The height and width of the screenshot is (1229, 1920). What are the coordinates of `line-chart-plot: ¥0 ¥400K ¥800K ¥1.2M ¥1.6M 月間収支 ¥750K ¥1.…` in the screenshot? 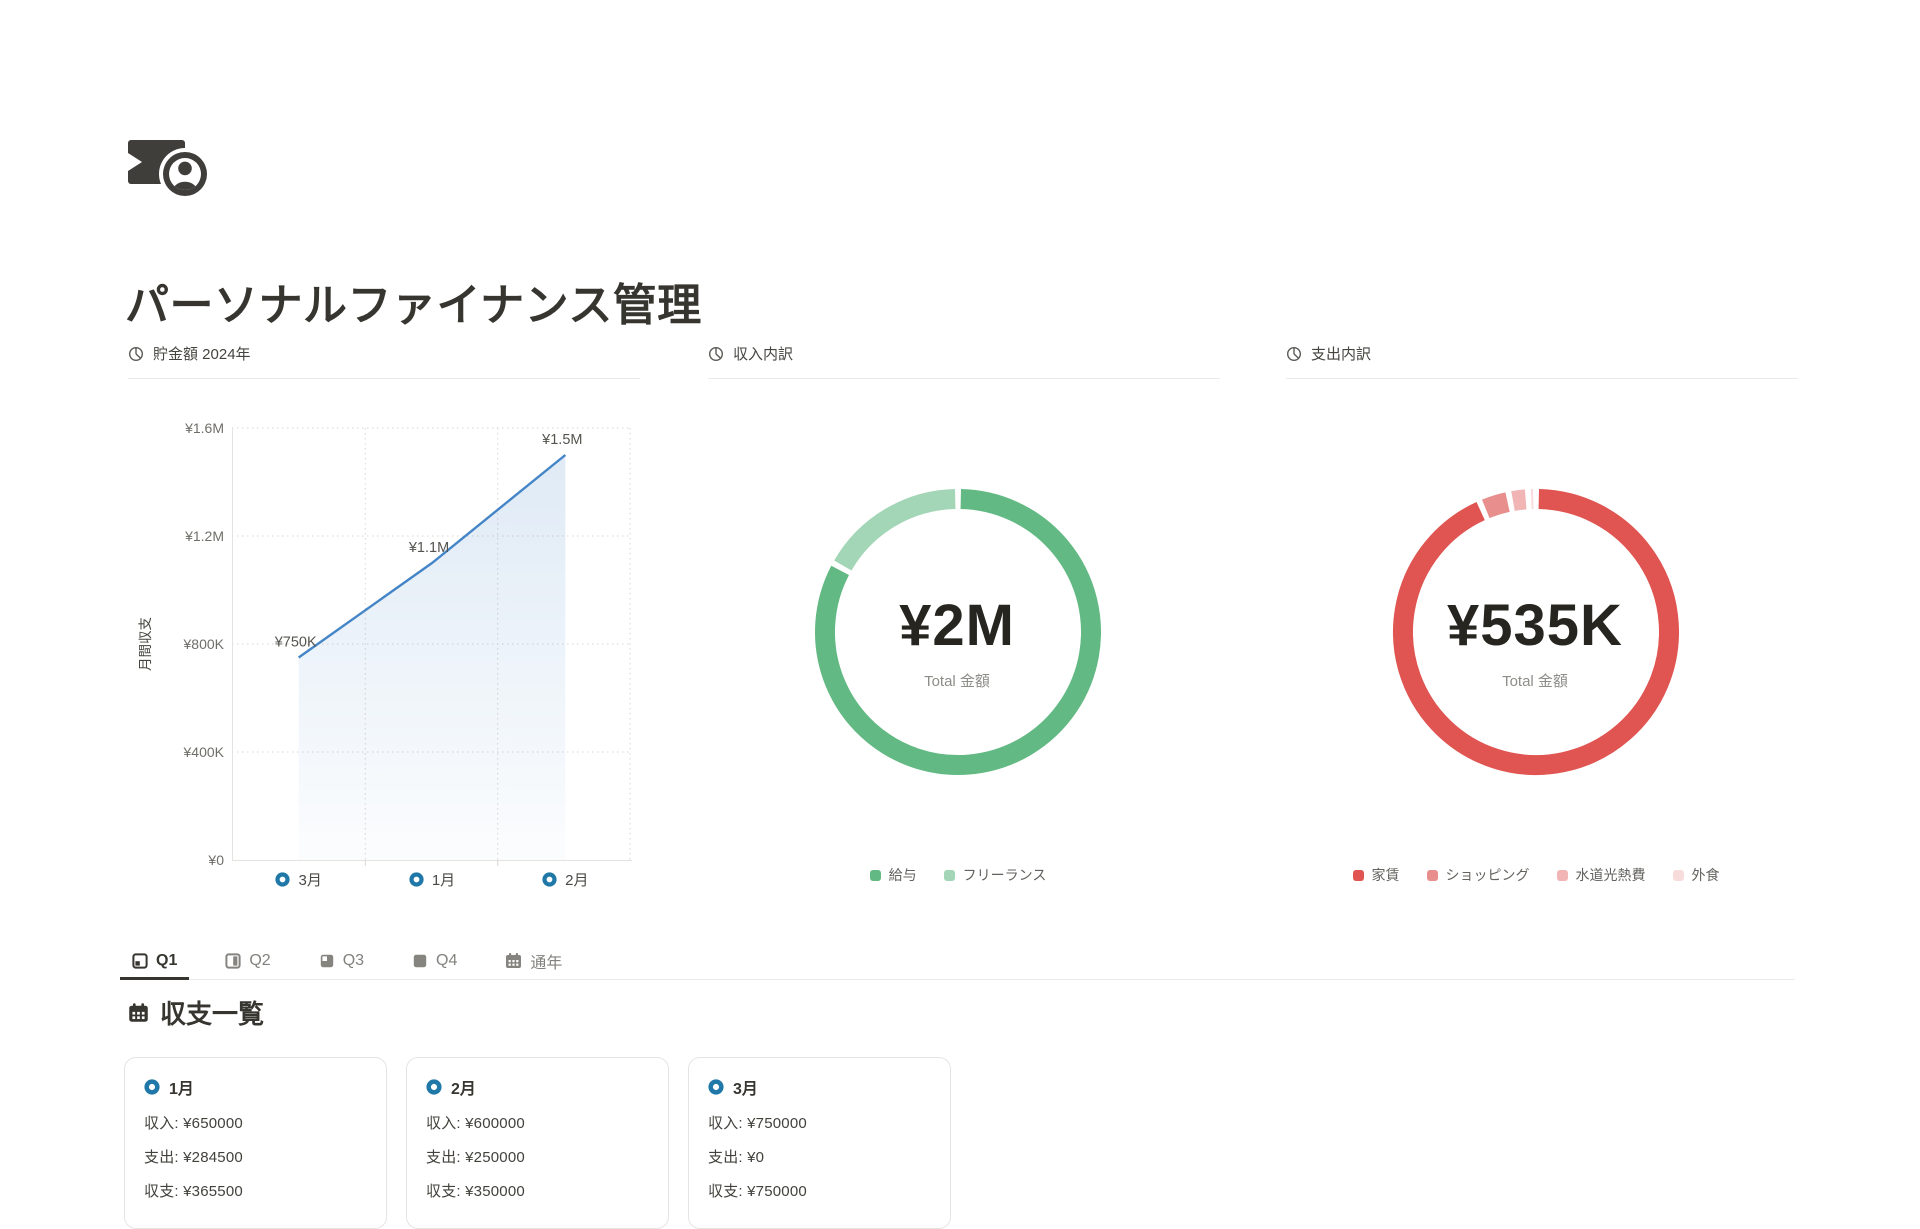 It's located at (385, 644).